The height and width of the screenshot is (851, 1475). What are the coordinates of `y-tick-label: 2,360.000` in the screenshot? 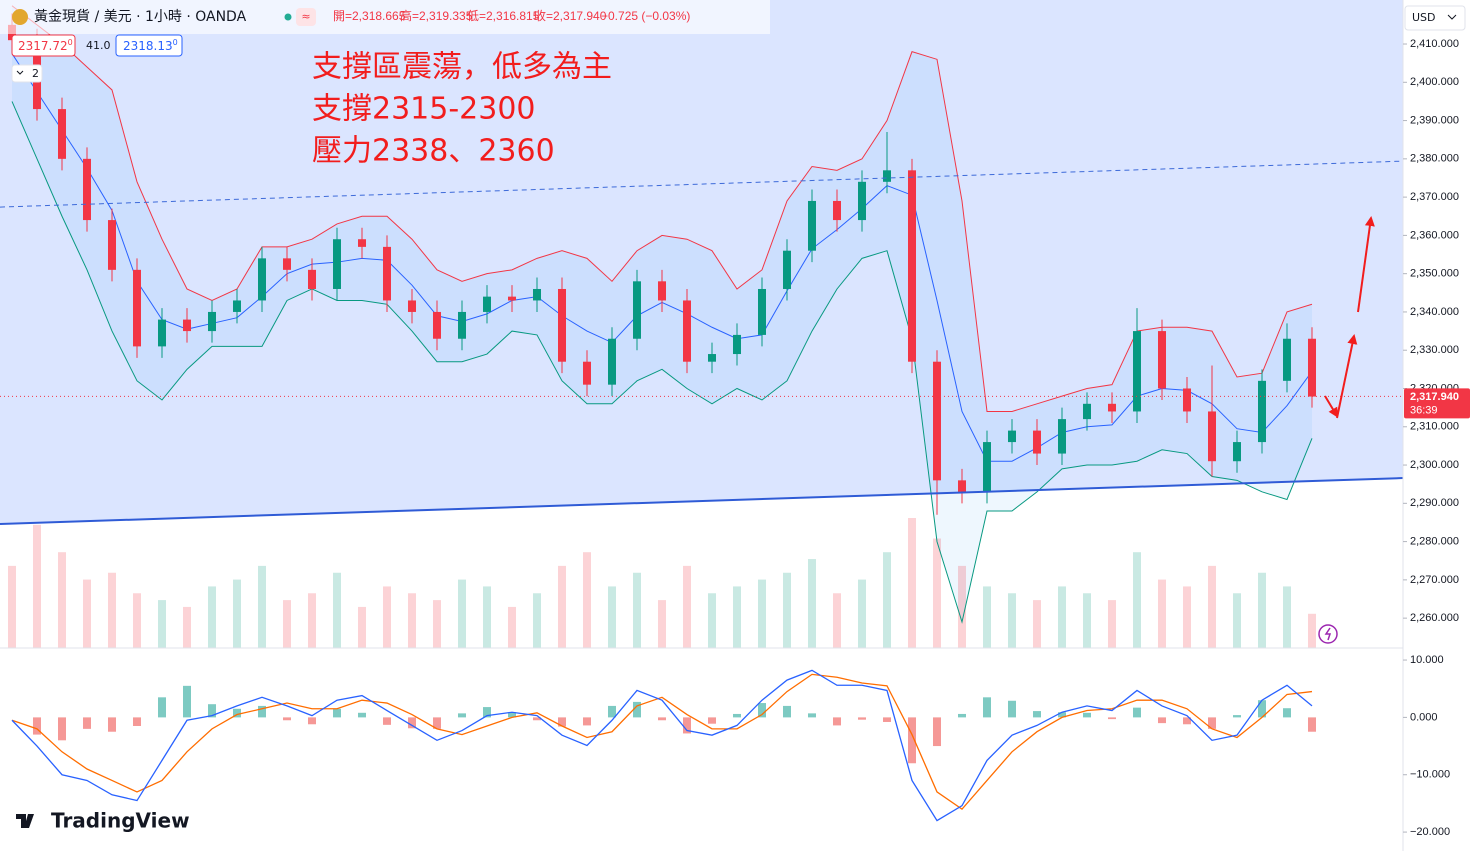 It's located at (1434, 235).